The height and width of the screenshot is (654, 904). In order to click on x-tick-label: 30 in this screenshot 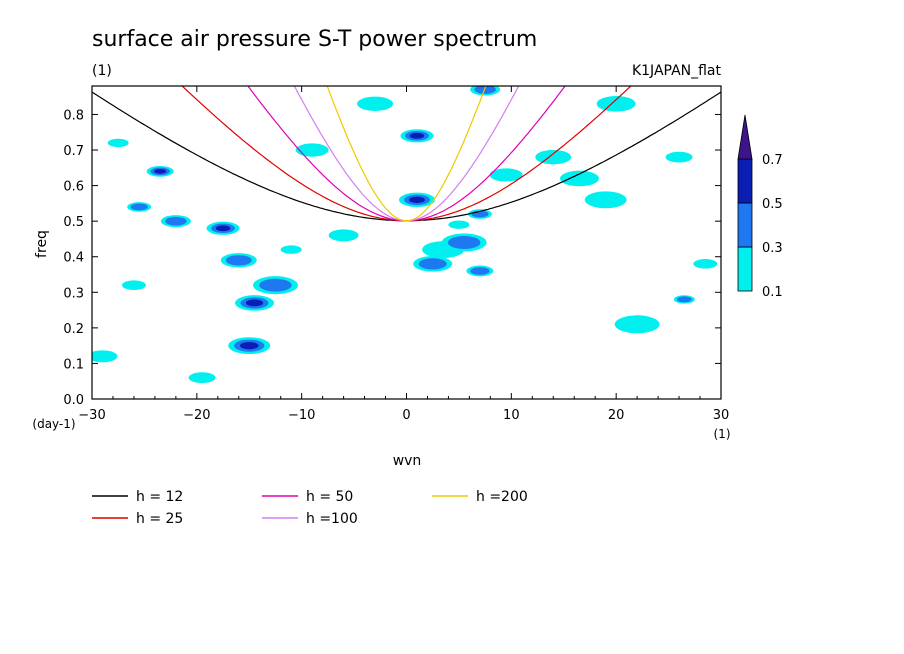, I will do `click(721, 415)`.